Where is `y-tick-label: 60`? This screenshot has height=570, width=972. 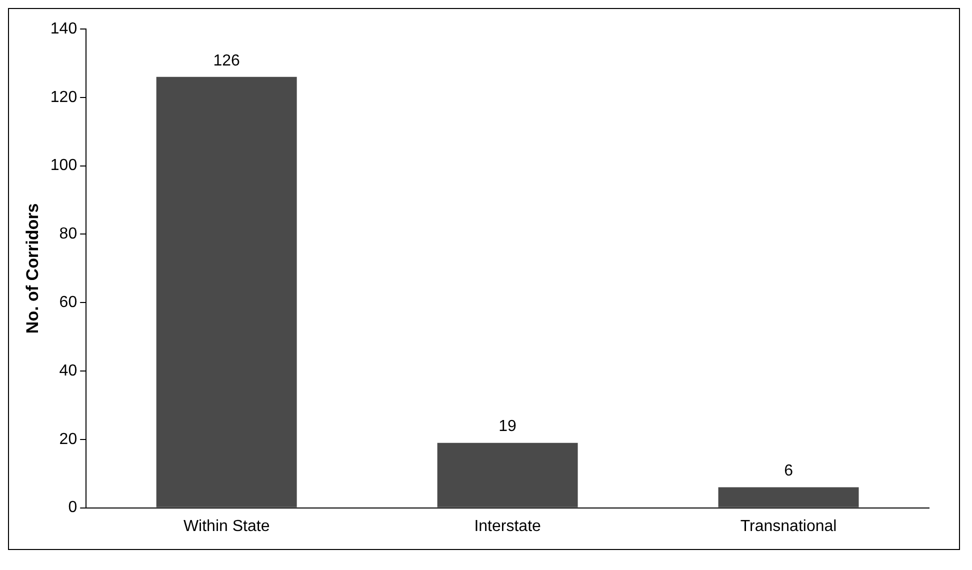 y-tick-label: 60 is located at coordinates (68, 303).